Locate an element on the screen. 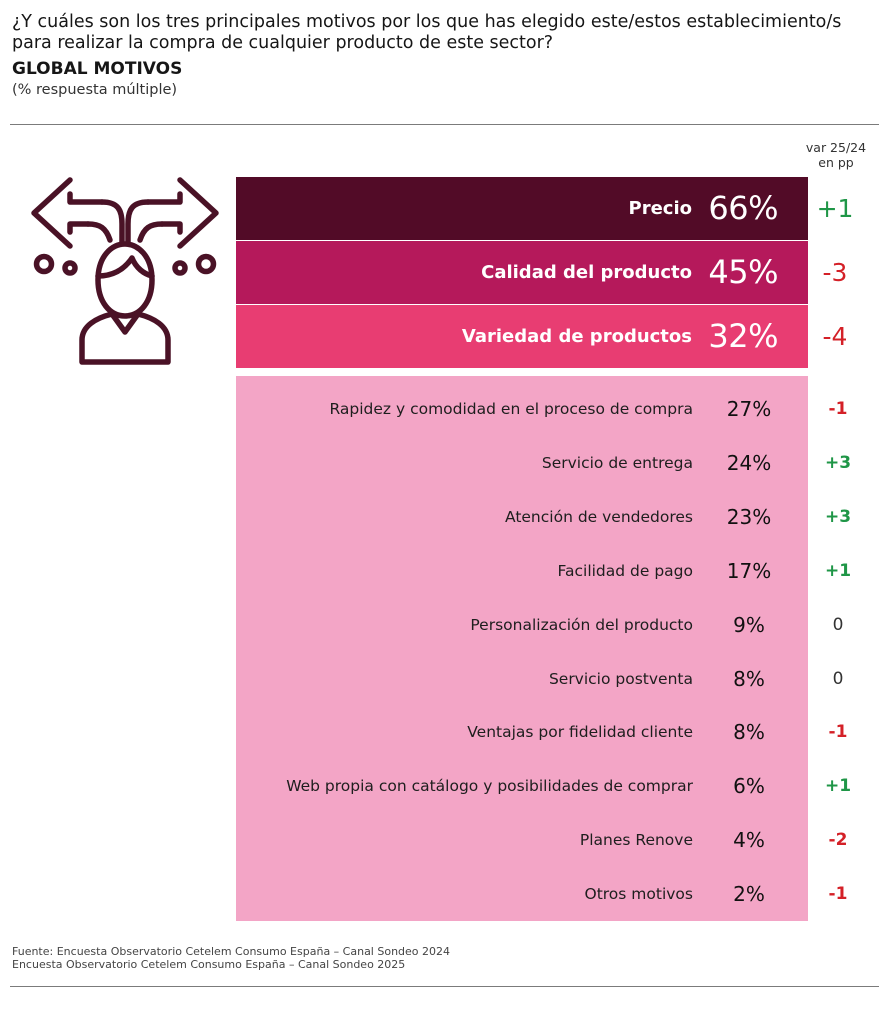 The width and height of the screenshot is (893, 1024). top-divider is located at coordinates (444, 124).